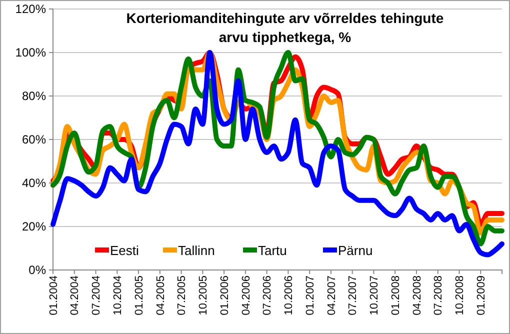 This screenshot has width=510, height=334. What do you see at coordinates (374, 296) in the screenshot?
I see `x-tick-label: 10.2007` at bounding box center [374, 296].